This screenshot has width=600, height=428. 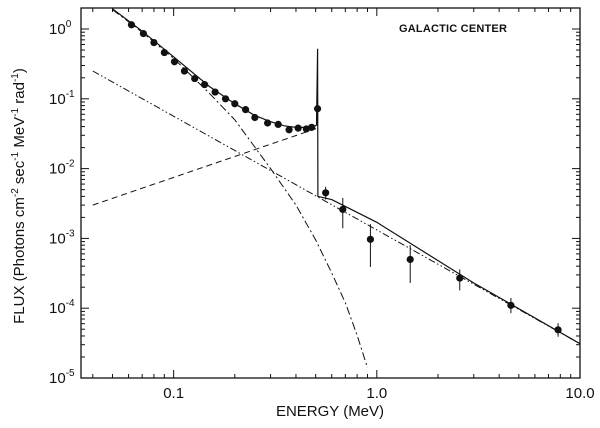 I want to click on x-tick-label: 0.1, so click(x=173, y=393).